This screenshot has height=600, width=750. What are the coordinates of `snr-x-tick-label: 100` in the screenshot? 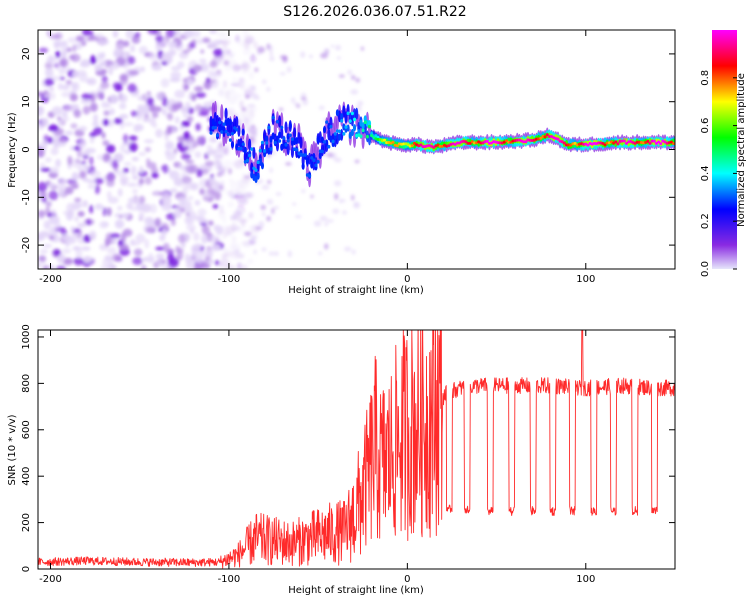 It's located at (585, 579).